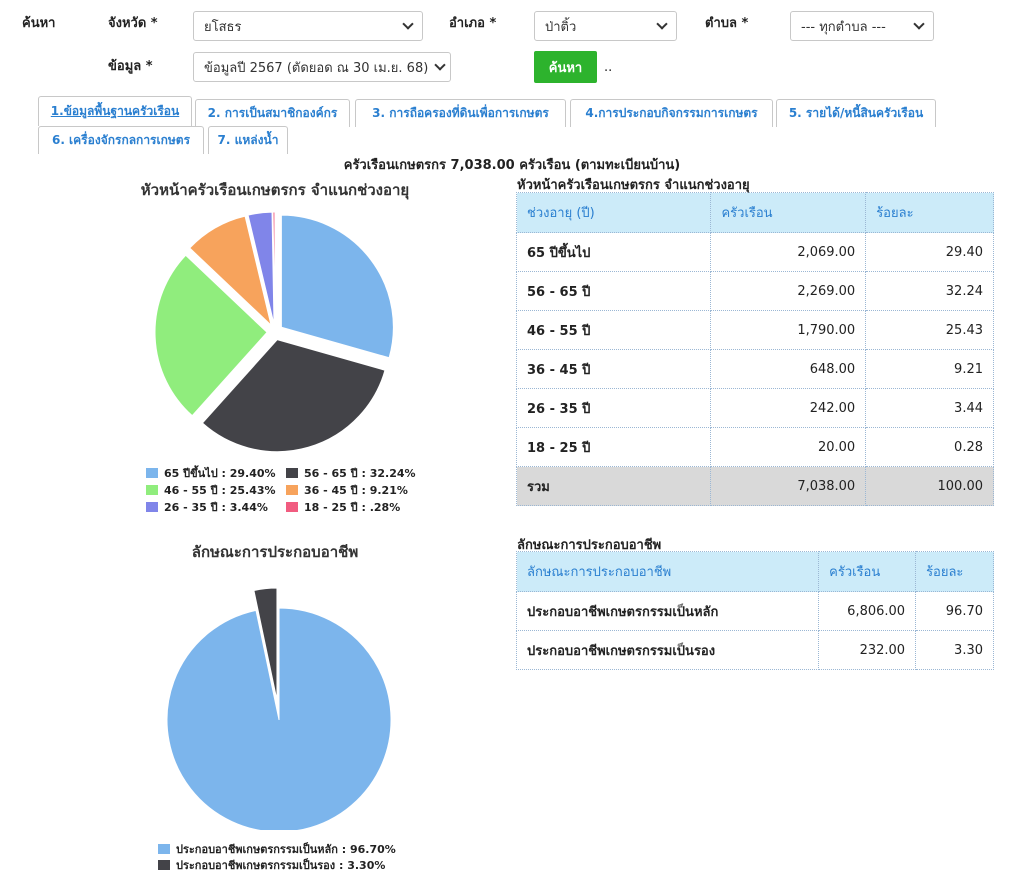 The image size is (1024, 881). Describe the element at coordinates (613, 447) in the screenshot. I see `cell-age-range: 18 - 25 ปี` at that location.